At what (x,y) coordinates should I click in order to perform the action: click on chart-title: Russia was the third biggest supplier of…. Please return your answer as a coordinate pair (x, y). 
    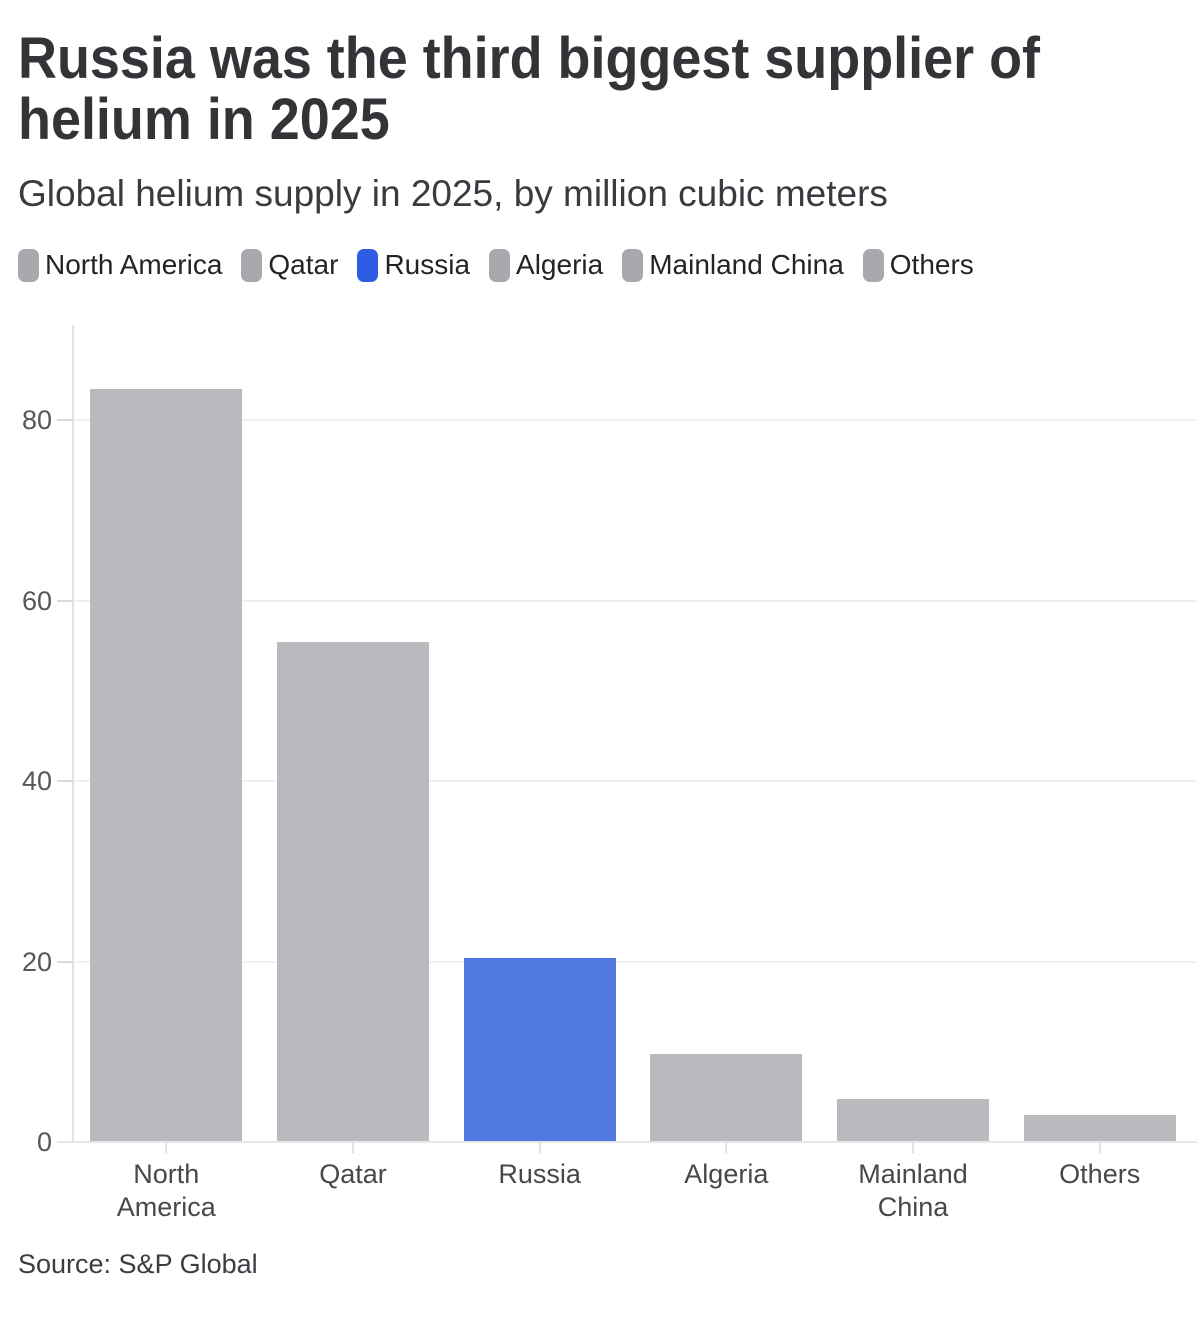
    Looking at the image, I should click on (529, 89).